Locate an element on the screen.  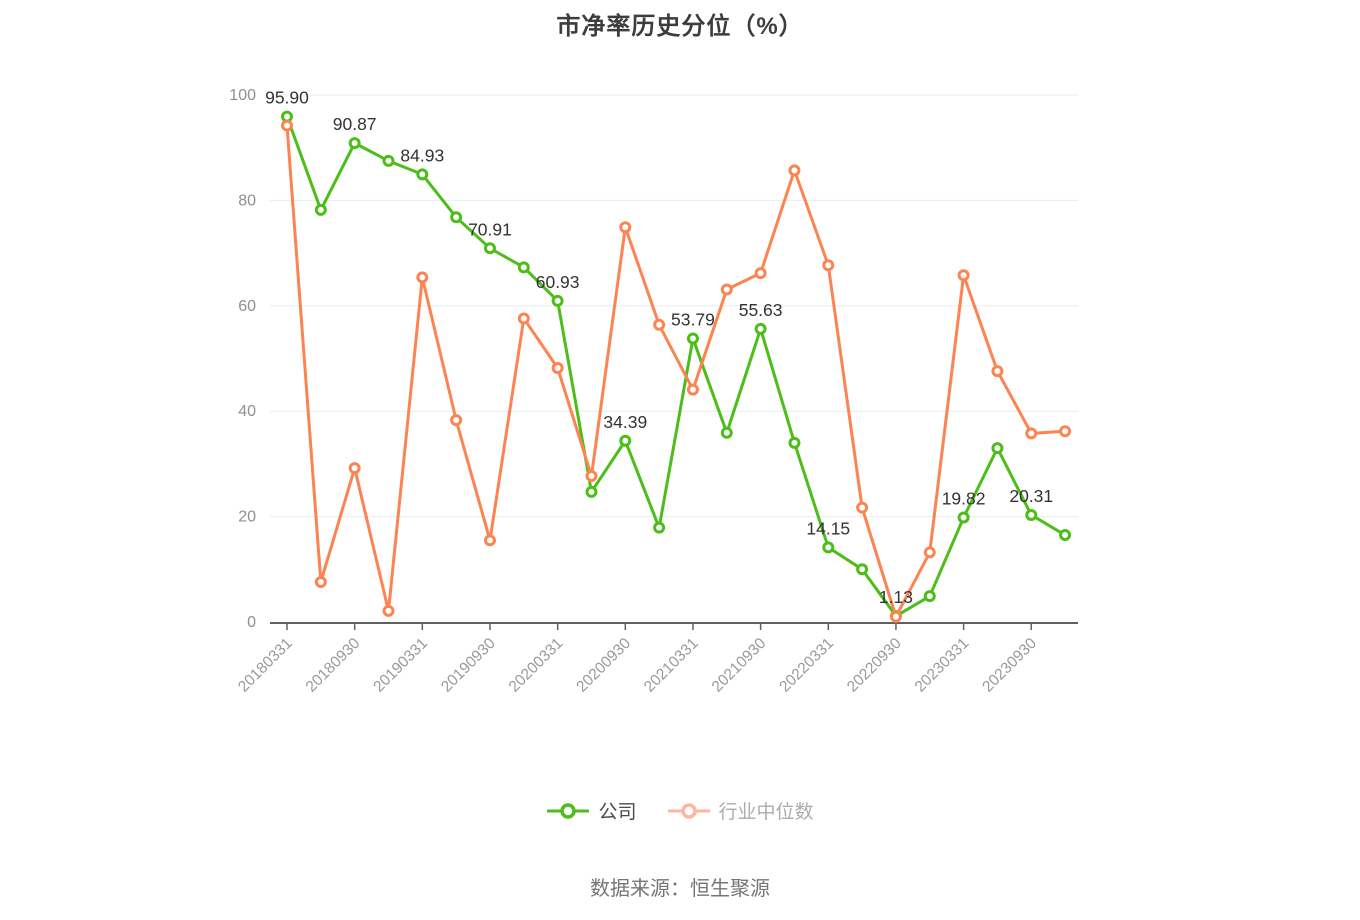
svg-text: 60 is located at coordinates (247, 306).